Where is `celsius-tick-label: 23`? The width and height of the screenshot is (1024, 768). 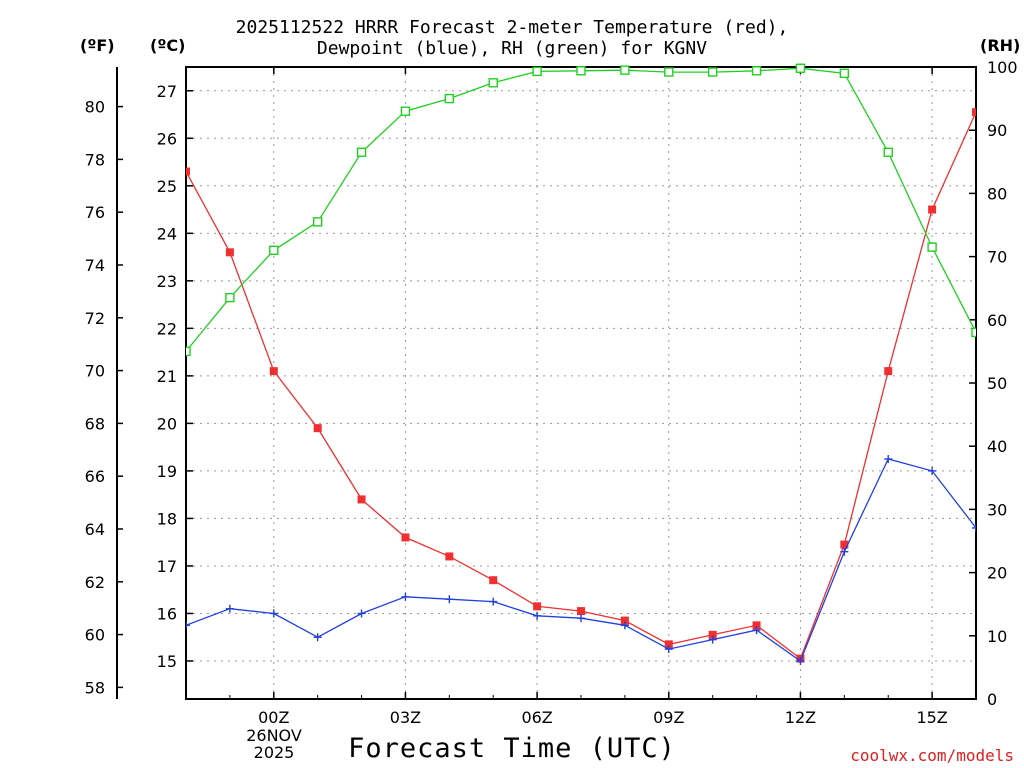 celsius-tick-label: 23 is located at coordinates (167, 281).